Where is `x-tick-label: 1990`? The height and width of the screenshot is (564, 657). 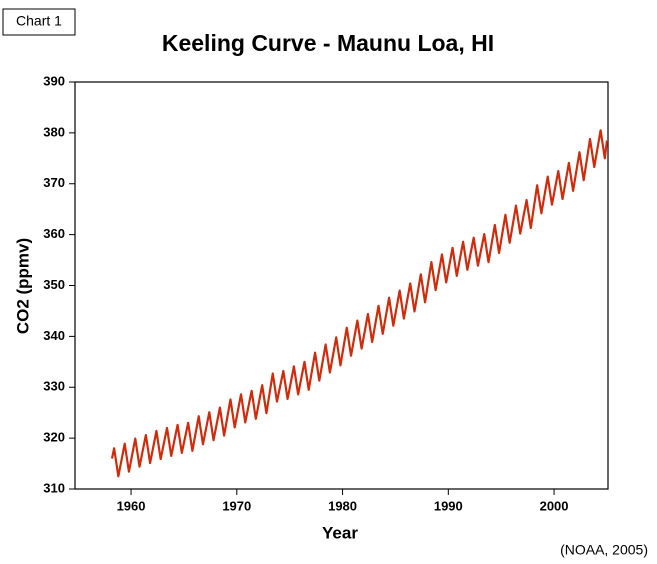
x-tick-label: 1990 is located at coordinates (448, 505).